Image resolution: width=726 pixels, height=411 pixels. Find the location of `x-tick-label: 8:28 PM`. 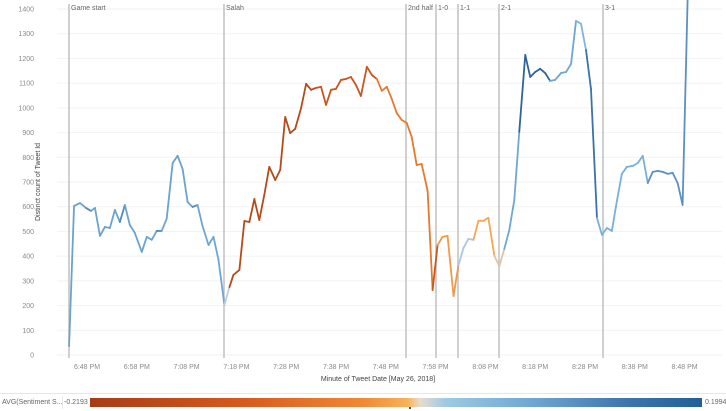

x-tick-label: 8:28 PM is located at coordinates (585, 367).